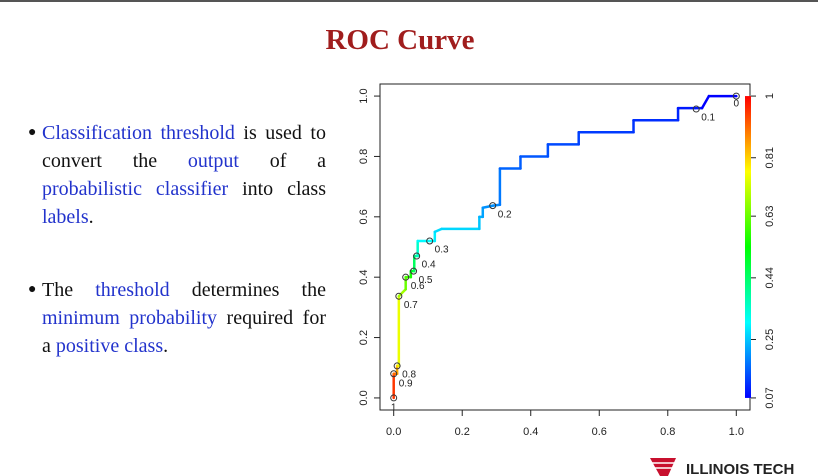 The width and height of the screenshot is (818, 476). I want to click on colorbar-tick-label: 0.44, so click(770, 277).